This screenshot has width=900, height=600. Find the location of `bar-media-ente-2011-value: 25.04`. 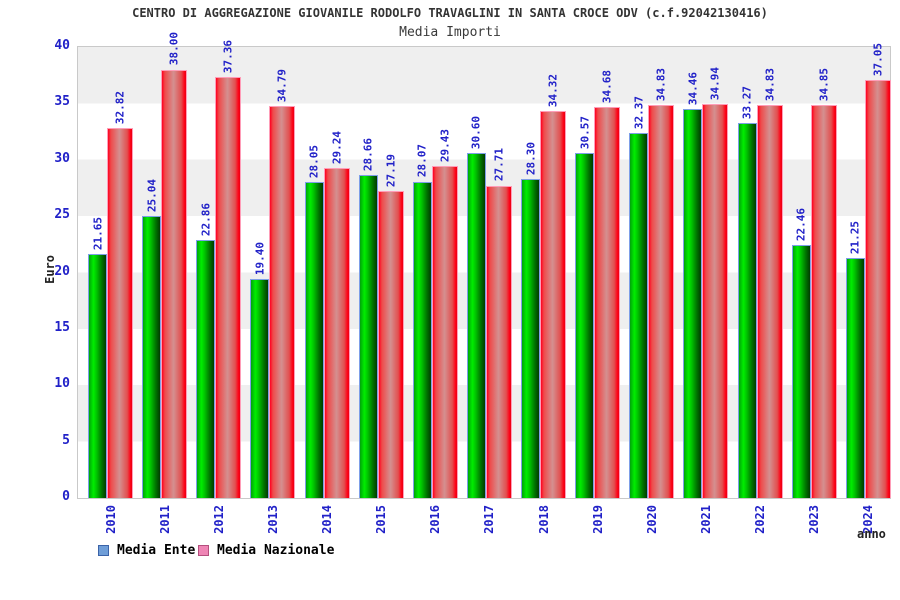

bar-media-ente-2011-value: 25.04 is located at coordinates (152, 195).